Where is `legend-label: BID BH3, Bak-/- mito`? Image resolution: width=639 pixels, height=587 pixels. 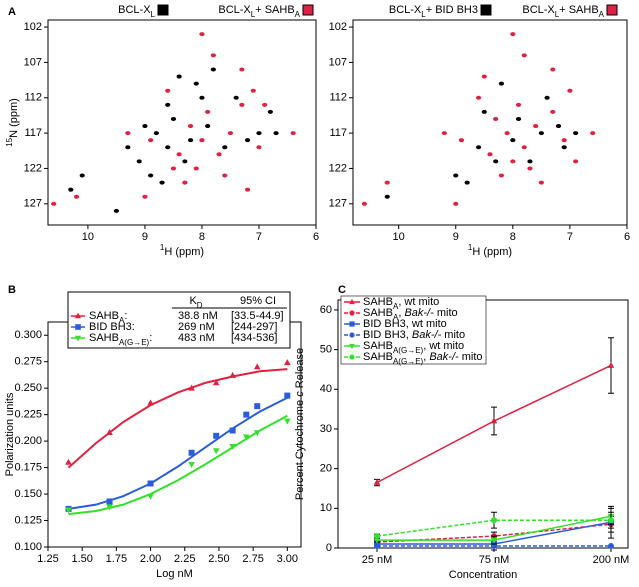
legend-label: BID BH3, Bak-/- mito is located at coordinates (414, 335).